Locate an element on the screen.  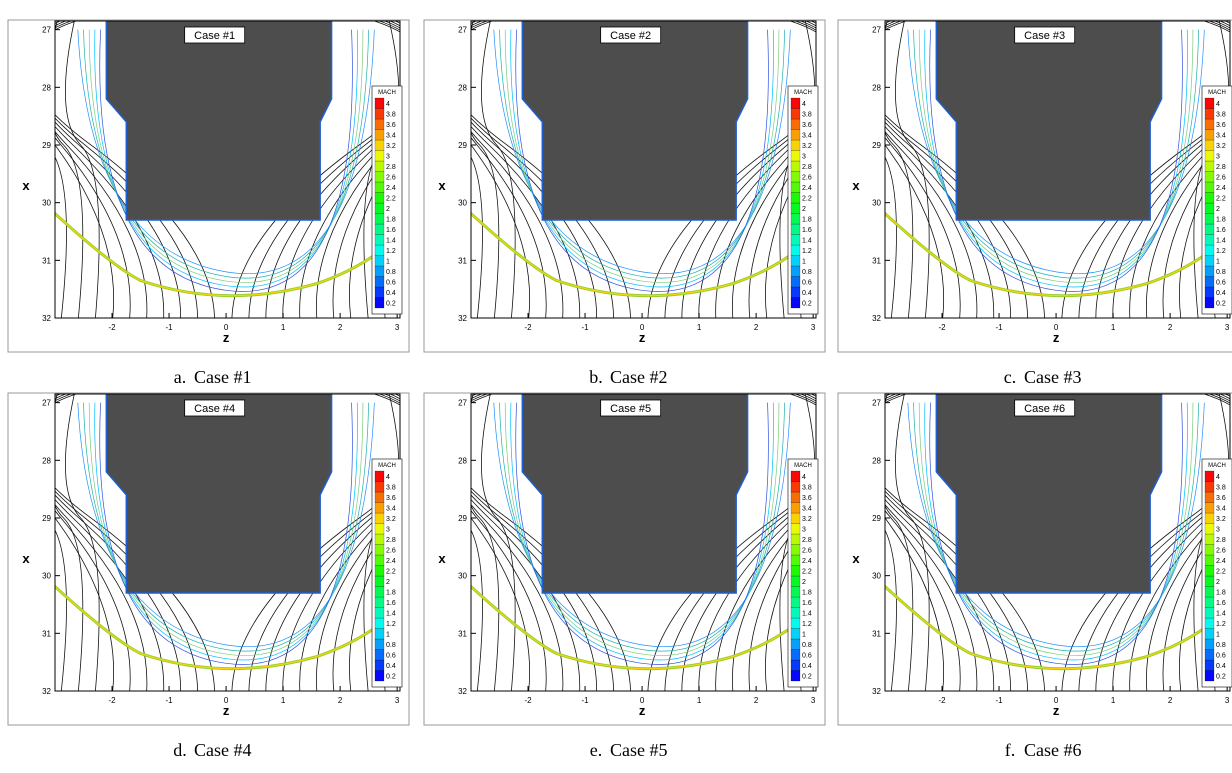
colorbar-label: 3.8 is located at coordinates (807, 114).